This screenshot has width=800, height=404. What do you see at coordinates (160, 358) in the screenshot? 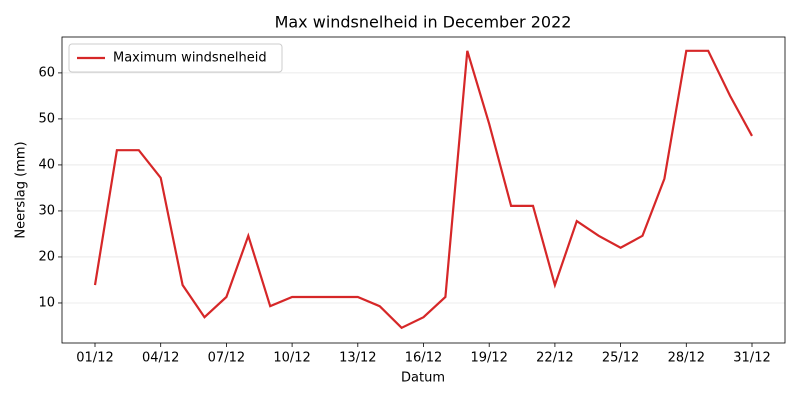
I see `x-tick-label: 04/12` at bounding box center [160, 358].